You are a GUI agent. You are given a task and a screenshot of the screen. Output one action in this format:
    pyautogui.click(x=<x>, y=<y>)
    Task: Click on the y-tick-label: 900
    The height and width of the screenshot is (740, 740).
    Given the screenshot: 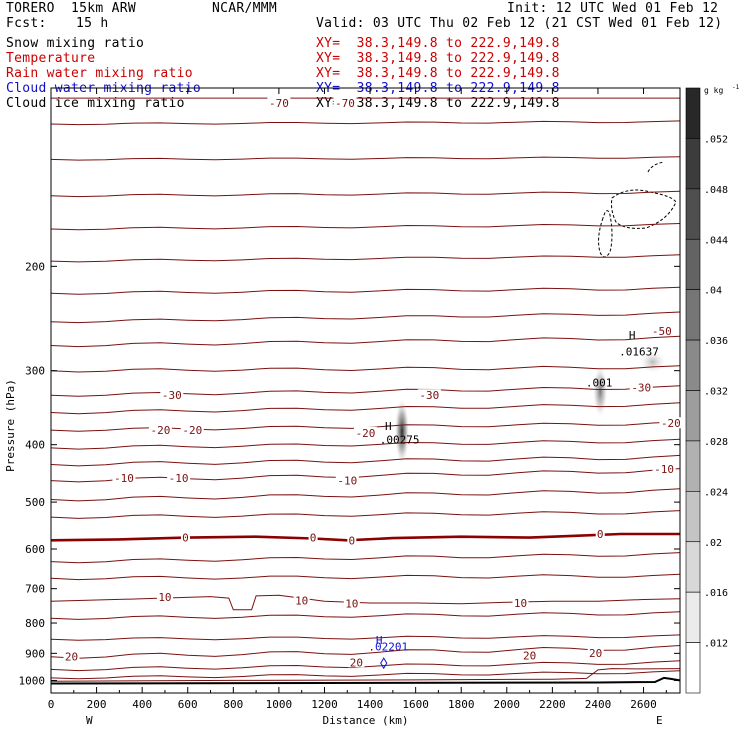 What is the action you would take?
    pyautogui.click(x=35, y=653)
    